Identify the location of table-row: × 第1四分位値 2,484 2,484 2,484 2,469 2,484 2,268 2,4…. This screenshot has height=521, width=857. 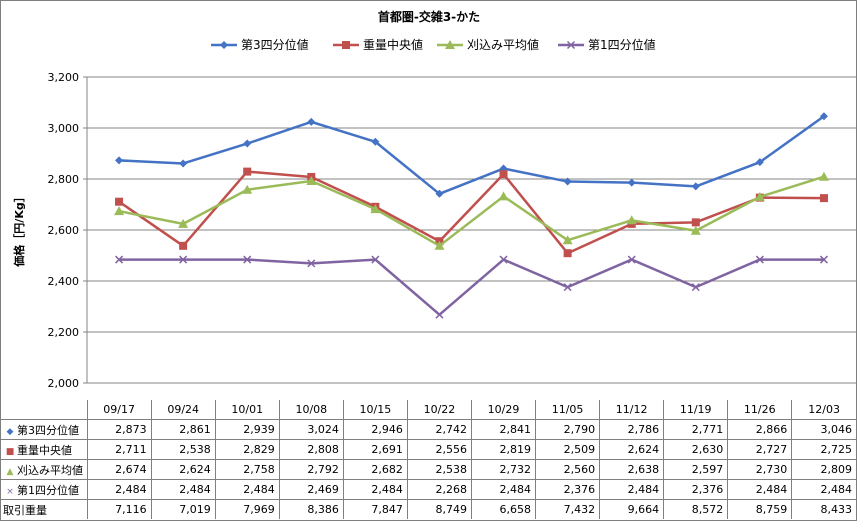
(428, 489).